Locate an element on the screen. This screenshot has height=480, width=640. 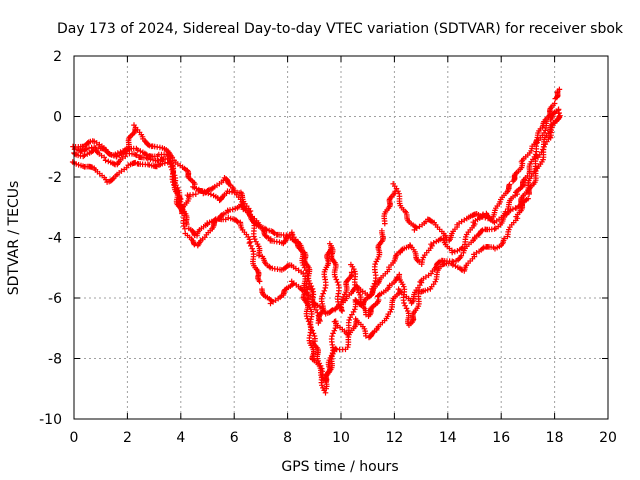
y-tick-label: 0 is located at coordinates (57, 118).